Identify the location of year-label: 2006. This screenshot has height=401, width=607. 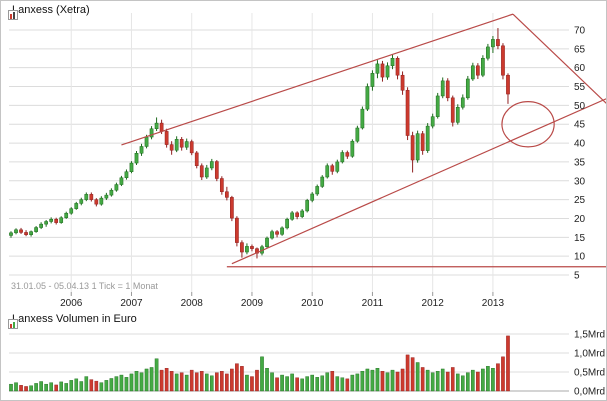
(71, 303).